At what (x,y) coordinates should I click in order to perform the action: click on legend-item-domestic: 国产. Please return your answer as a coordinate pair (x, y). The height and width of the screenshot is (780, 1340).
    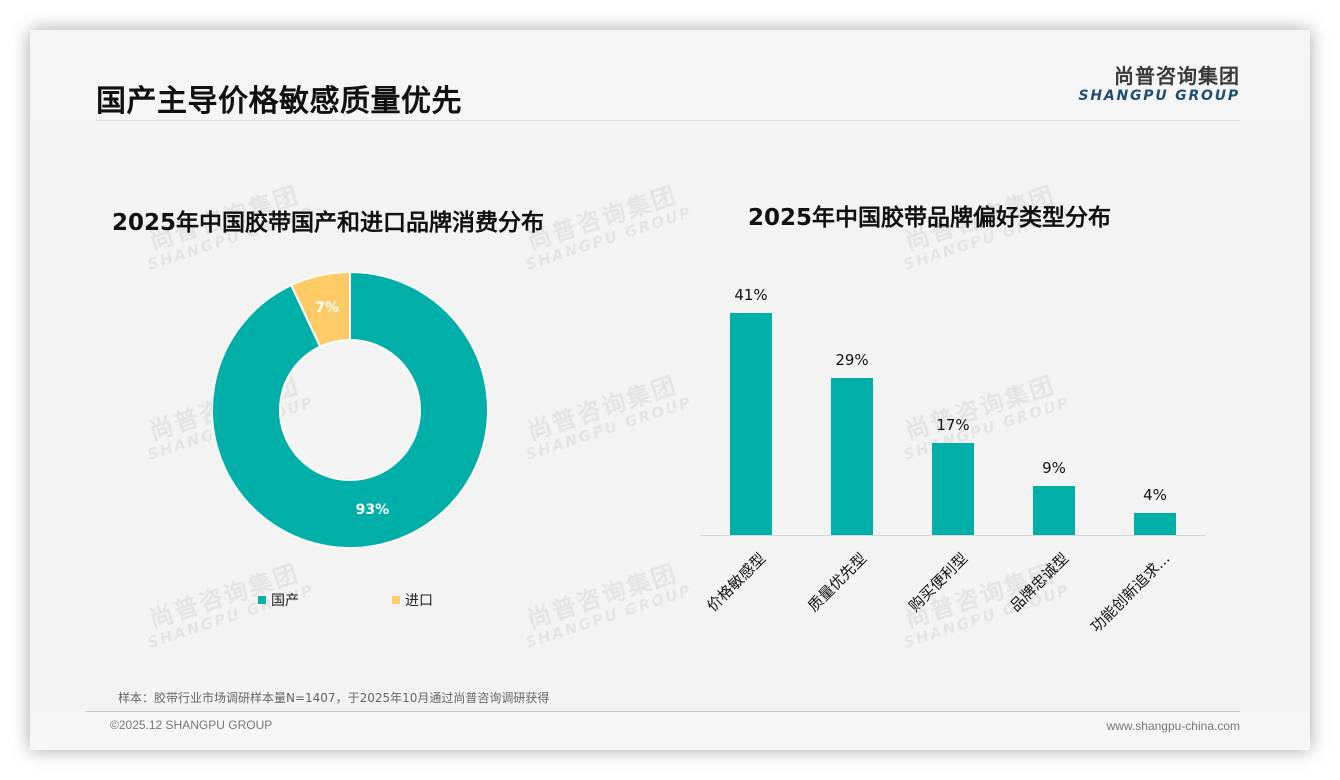
    Looking at the image, I should click on (278, 600).